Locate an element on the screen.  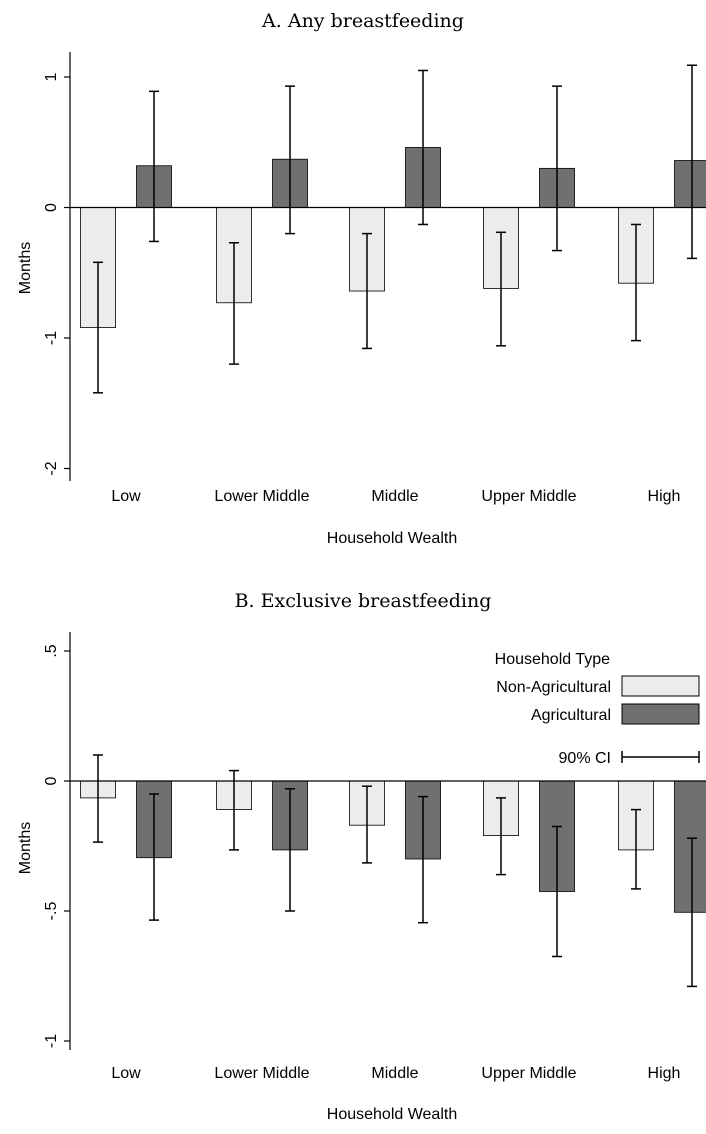
panel-a-ytick-label: -1 is located at coordinates (51, 338).